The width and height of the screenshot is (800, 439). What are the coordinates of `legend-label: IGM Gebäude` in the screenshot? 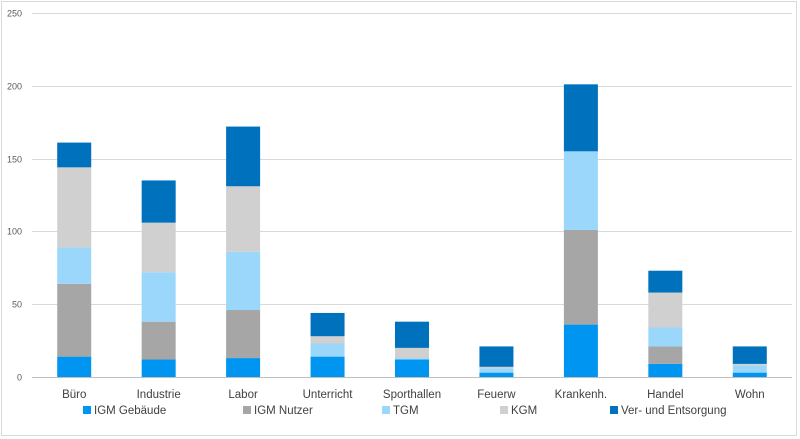 It's located at (130, 411).